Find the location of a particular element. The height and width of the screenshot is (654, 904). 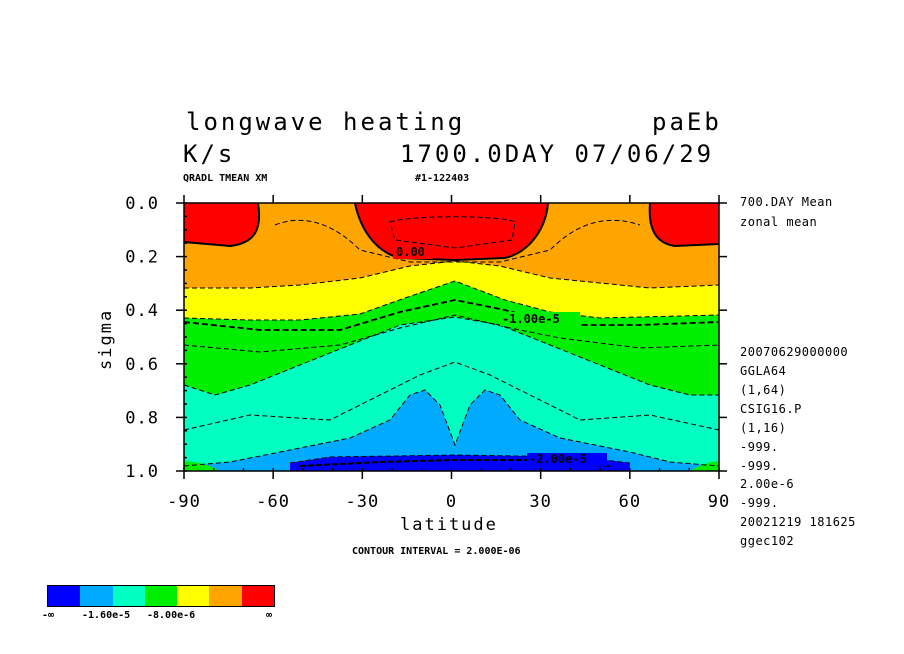

y-tick-label: 0.8 is located at coordinates (142, 418).